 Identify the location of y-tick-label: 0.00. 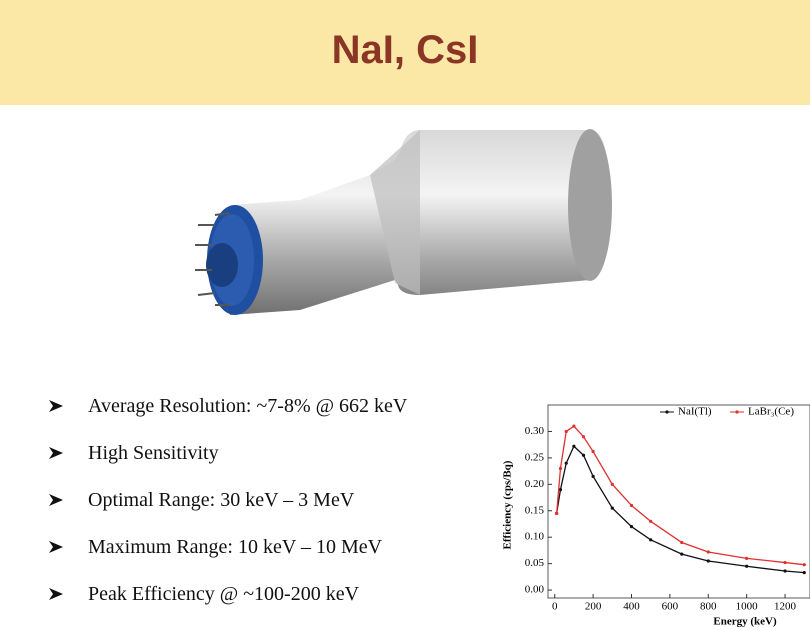
(535, 590).